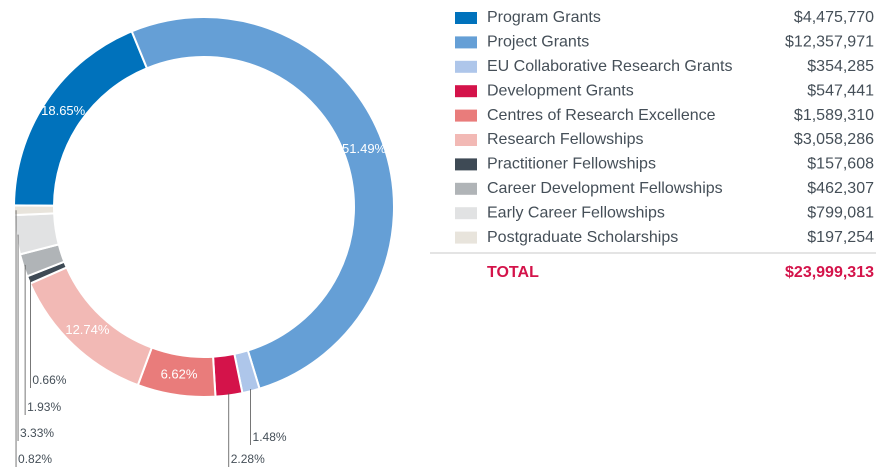 The width and height of the screenshot is (877, 468). I want to click on legend-label: Project Grants, so click(538, 42).